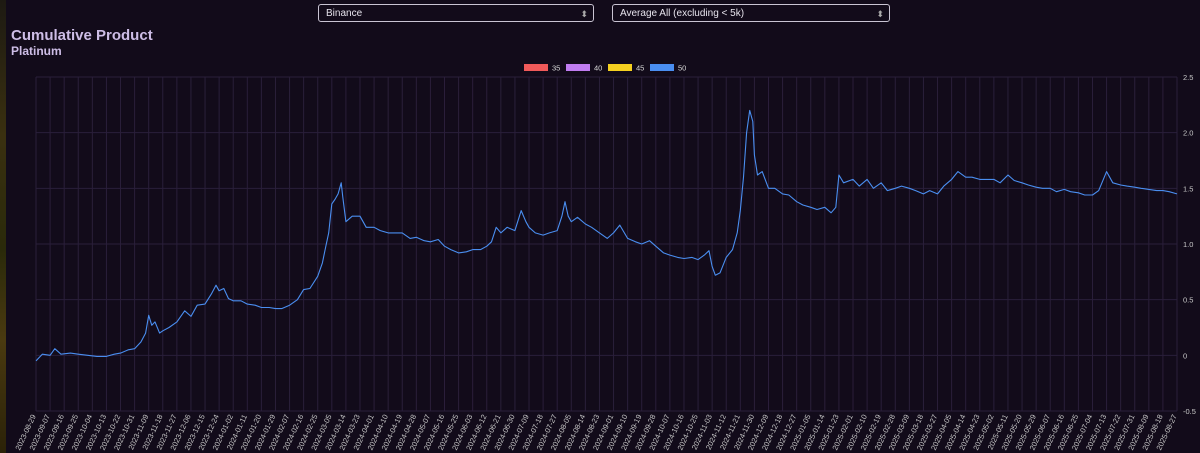 The height and width of the screenshot is (453, 1200). I want to click on chart-subtitle: Platinum, so click(36, 51).